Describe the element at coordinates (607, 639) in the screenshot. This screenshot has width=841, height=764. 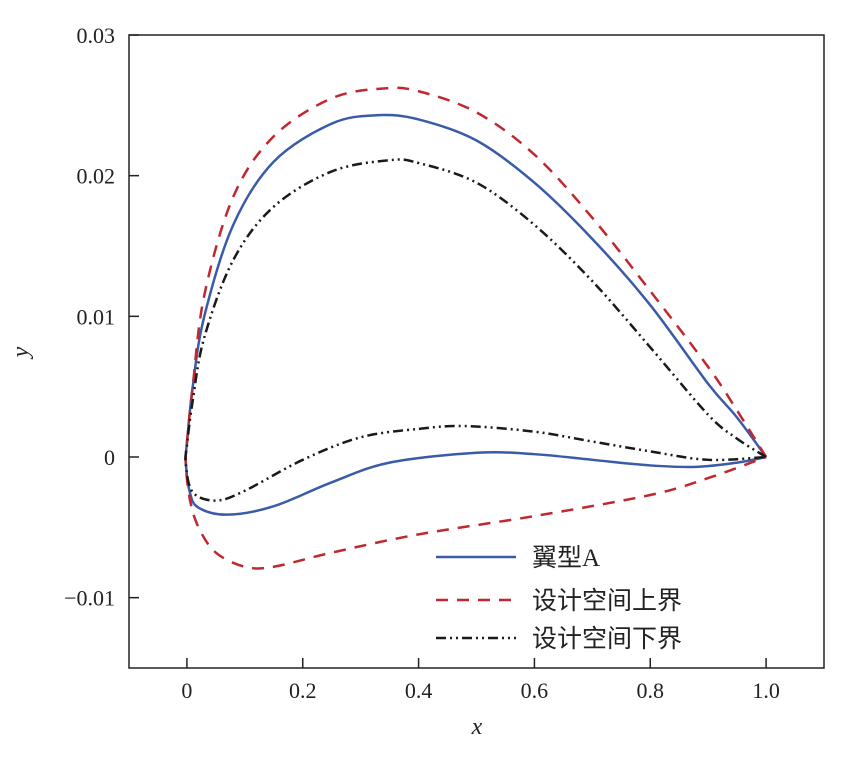
I see `legend-label: 设计空间下界` at that location.